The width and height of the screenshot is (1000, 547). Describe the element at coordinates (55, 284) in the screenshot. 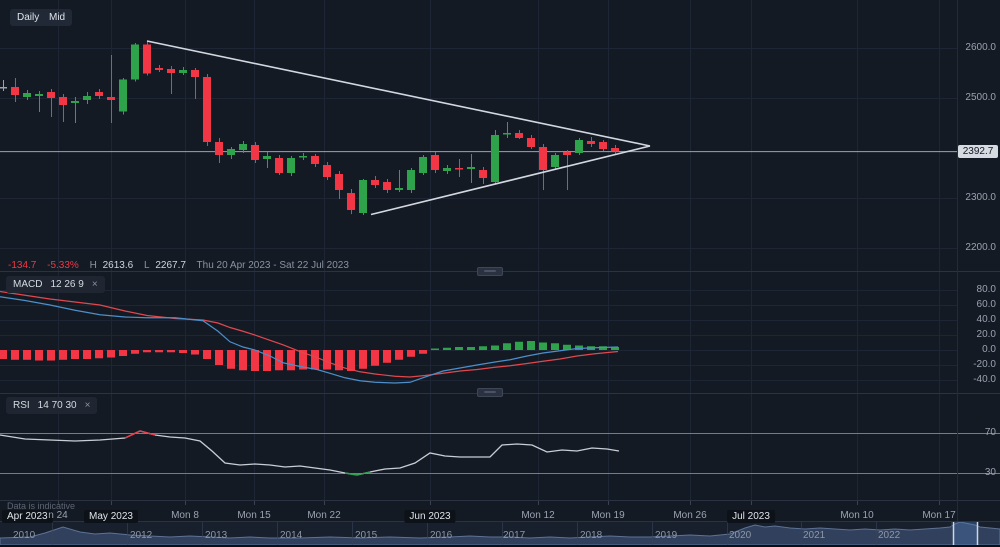

I see `macd-indicator-label: MACD 12 26 9 ×` at that location.